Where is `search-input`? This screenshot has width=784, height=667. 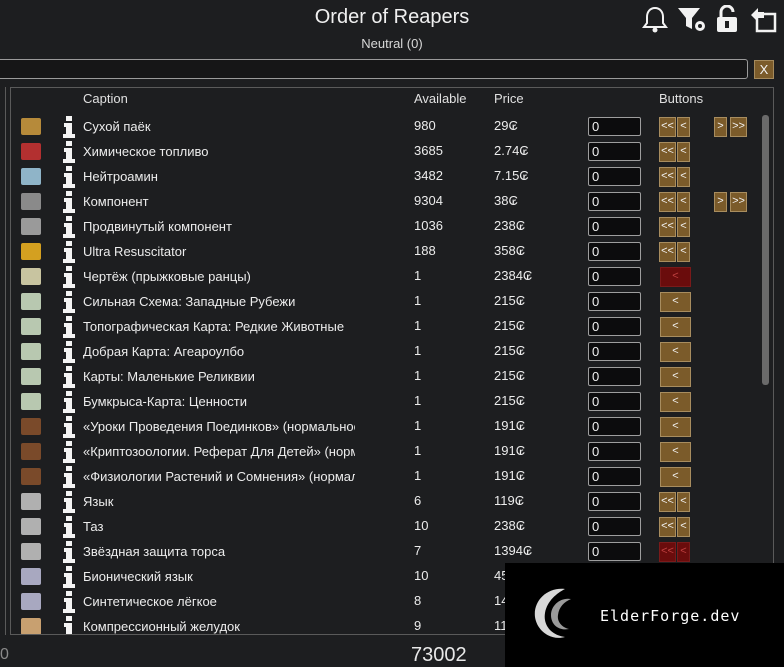 search-input is located at coordinates (374, 69).